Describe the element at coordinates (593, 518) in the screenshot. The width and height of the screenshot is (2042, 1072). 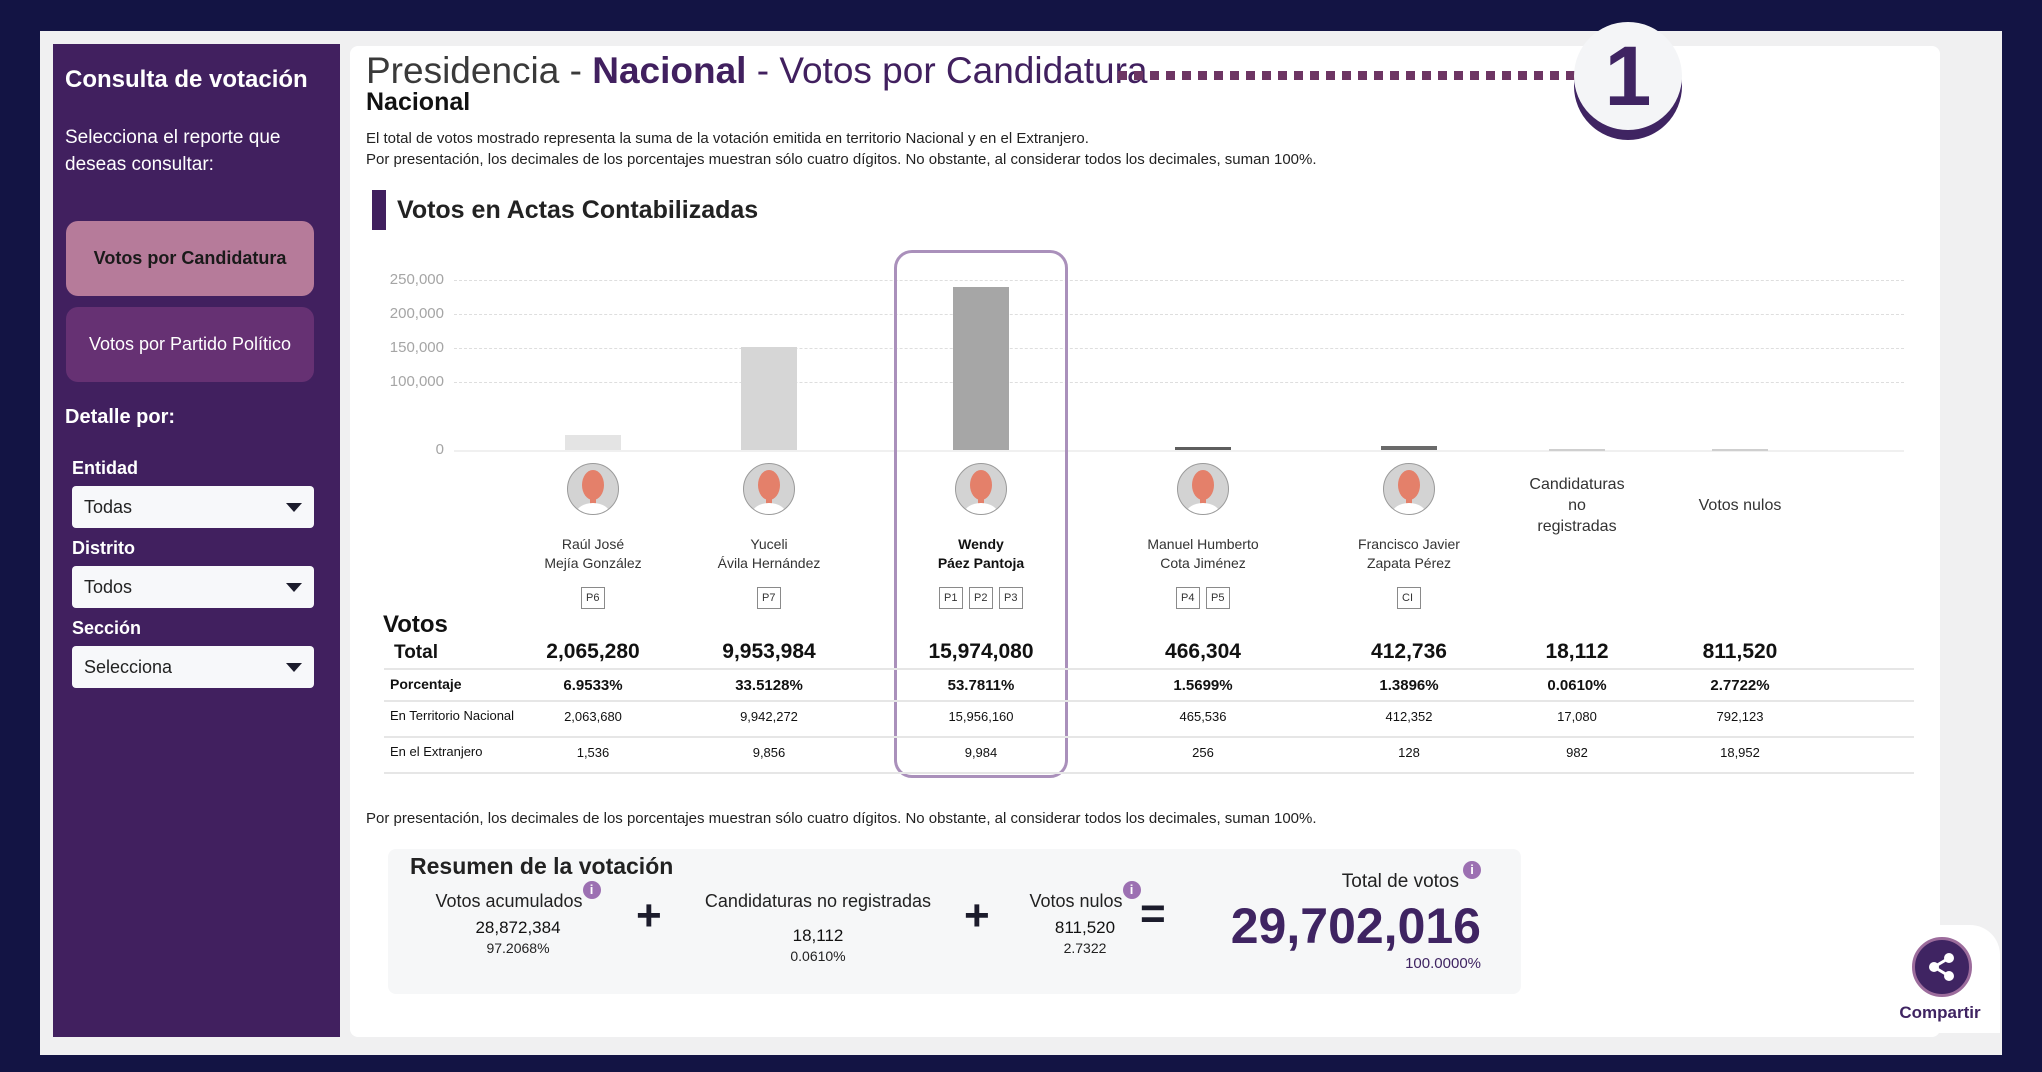
I see `candidate-card: Raúl José Mejía González` at that location.